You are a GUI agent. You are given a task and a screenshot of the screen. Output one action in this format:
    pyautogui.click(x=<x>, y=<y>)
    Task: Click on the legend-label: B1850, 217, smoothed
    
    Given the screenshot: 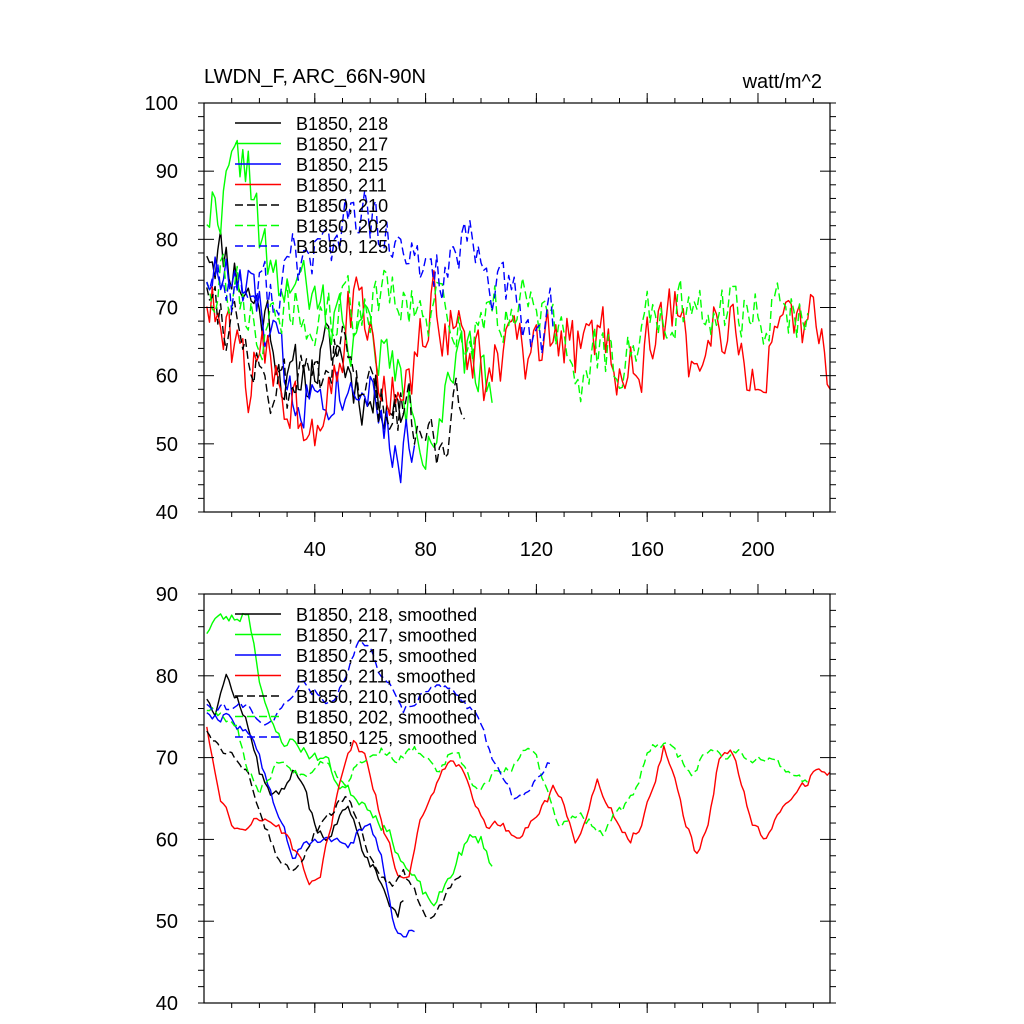 What is the action you would take?
    pyautogui.click(x=386, y=636)
    